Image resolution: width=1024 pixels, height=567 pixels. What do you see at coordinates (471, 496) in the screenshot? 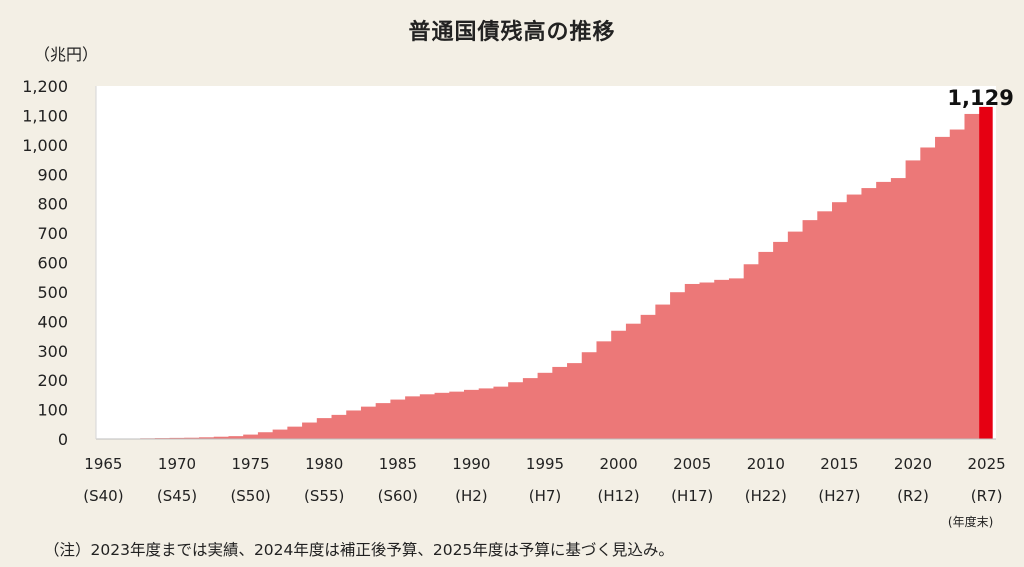
I see `era-tick-label: (H2)` at bounding box center [471, 496].